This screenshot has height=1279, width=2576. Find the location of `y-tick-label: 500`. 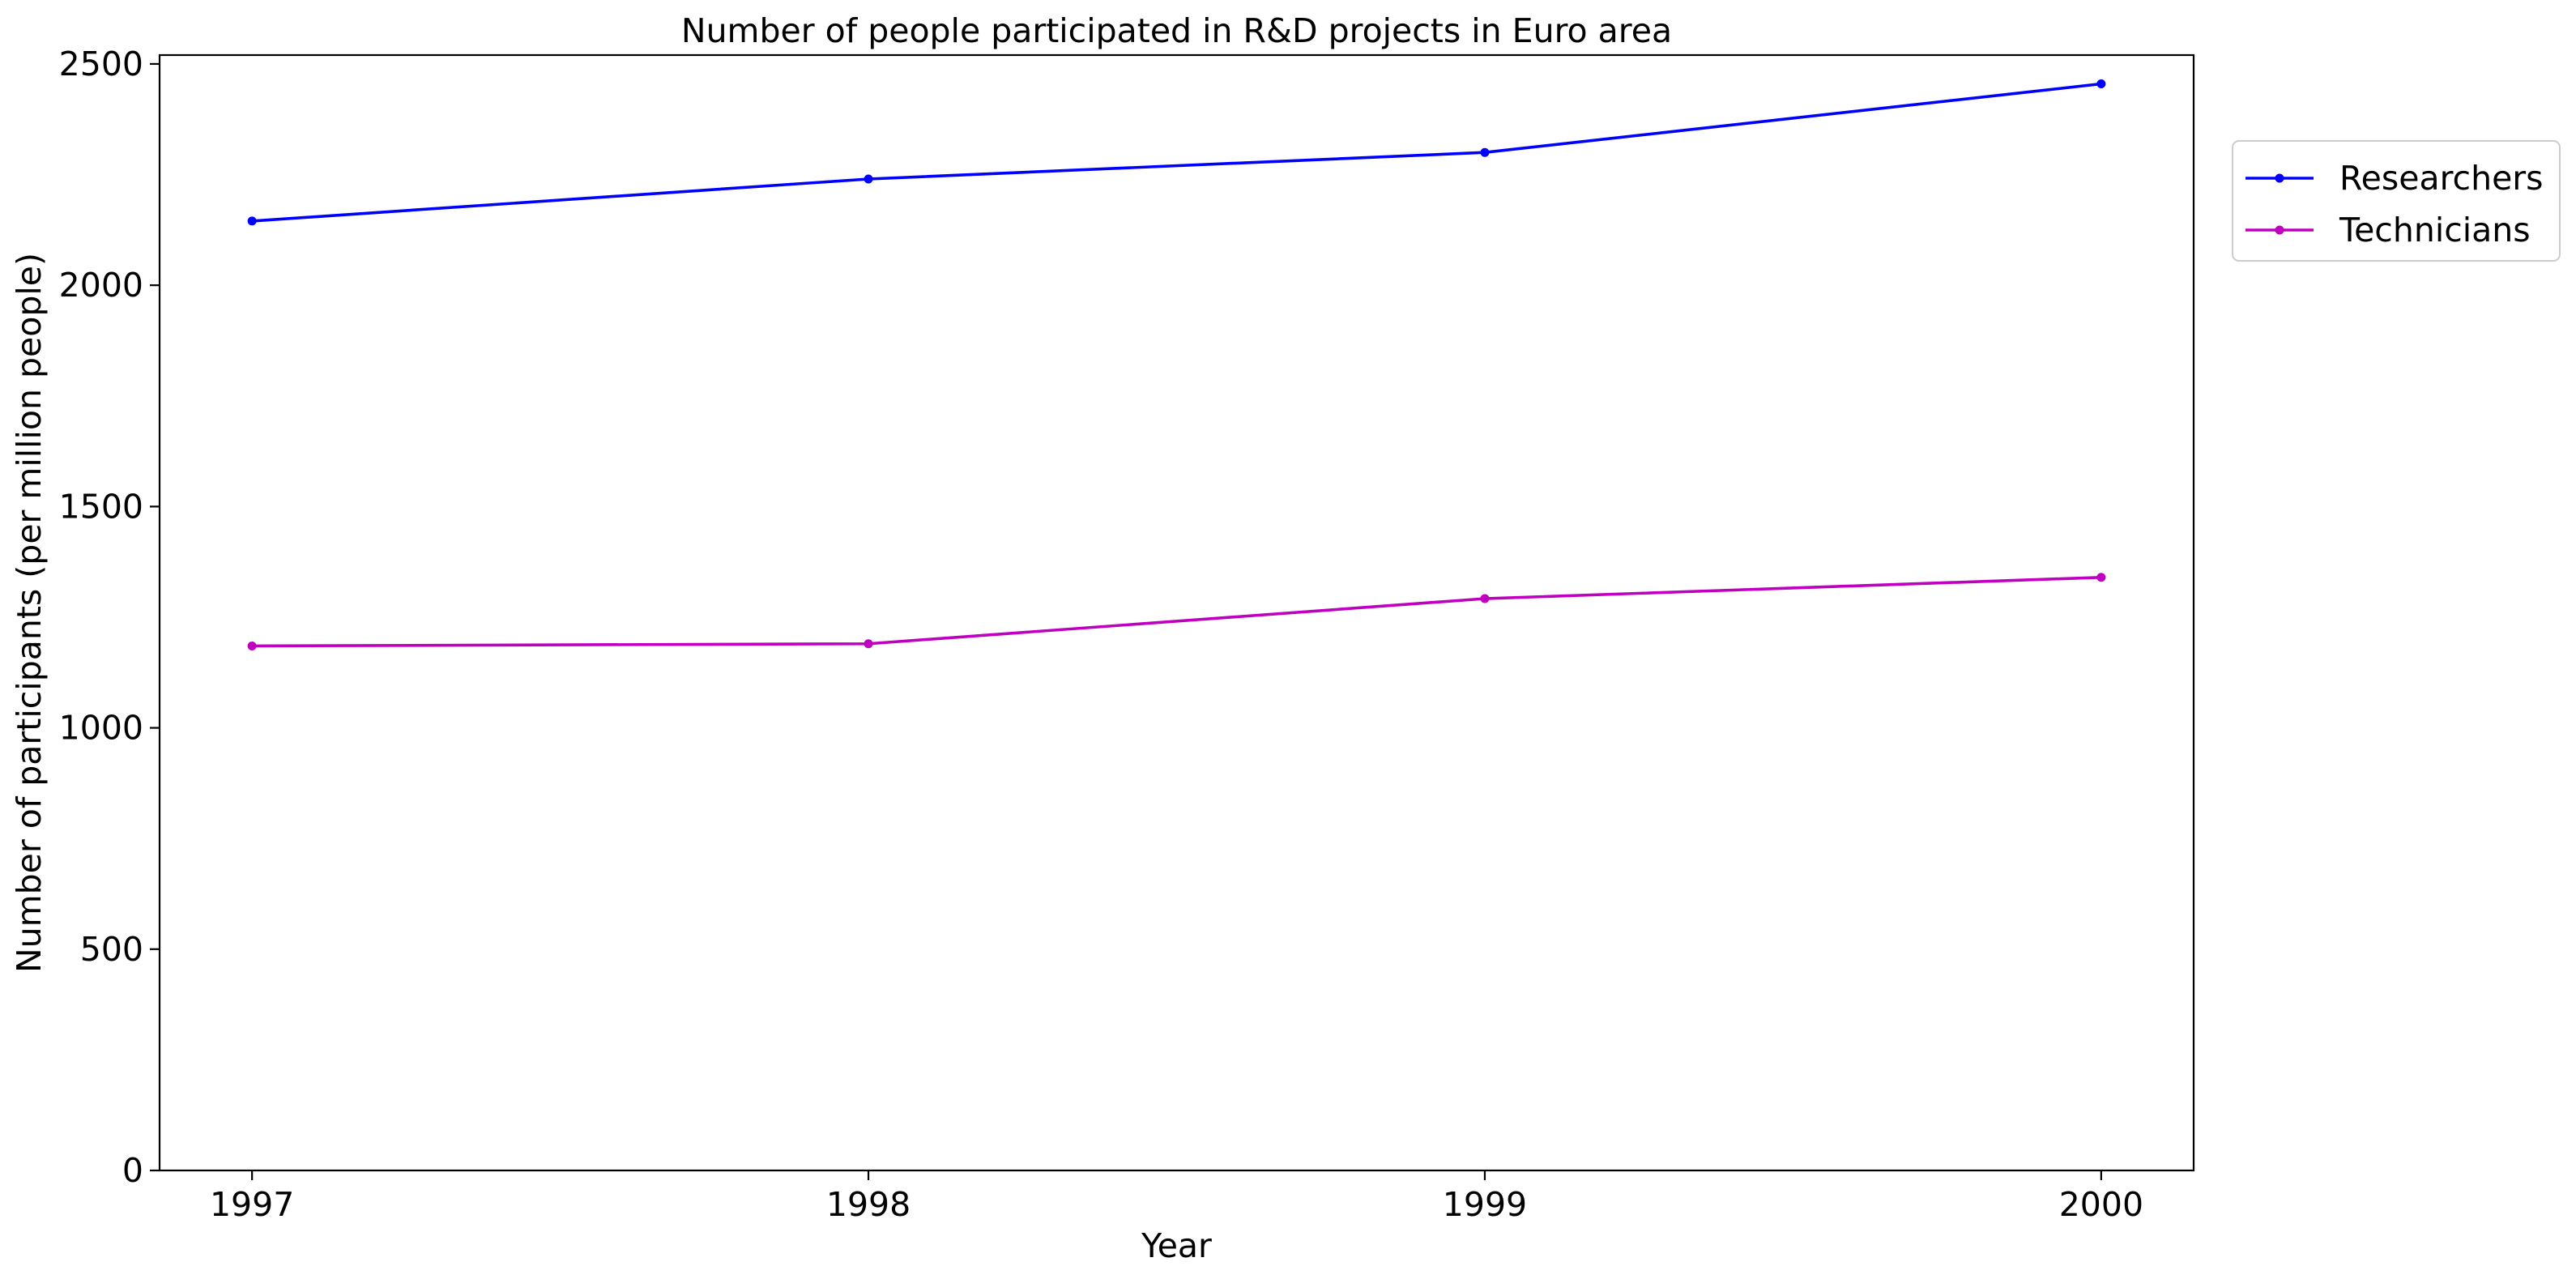

y-tick-label: 500 is located at coordinates (111, 949).